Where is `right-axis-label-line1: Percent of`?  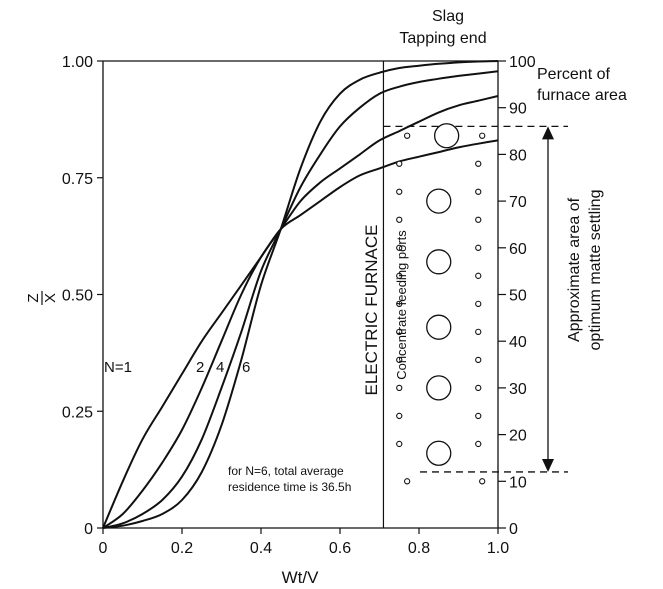 right-axis-label-line1: Percent of is located at coordinates (573, 74).